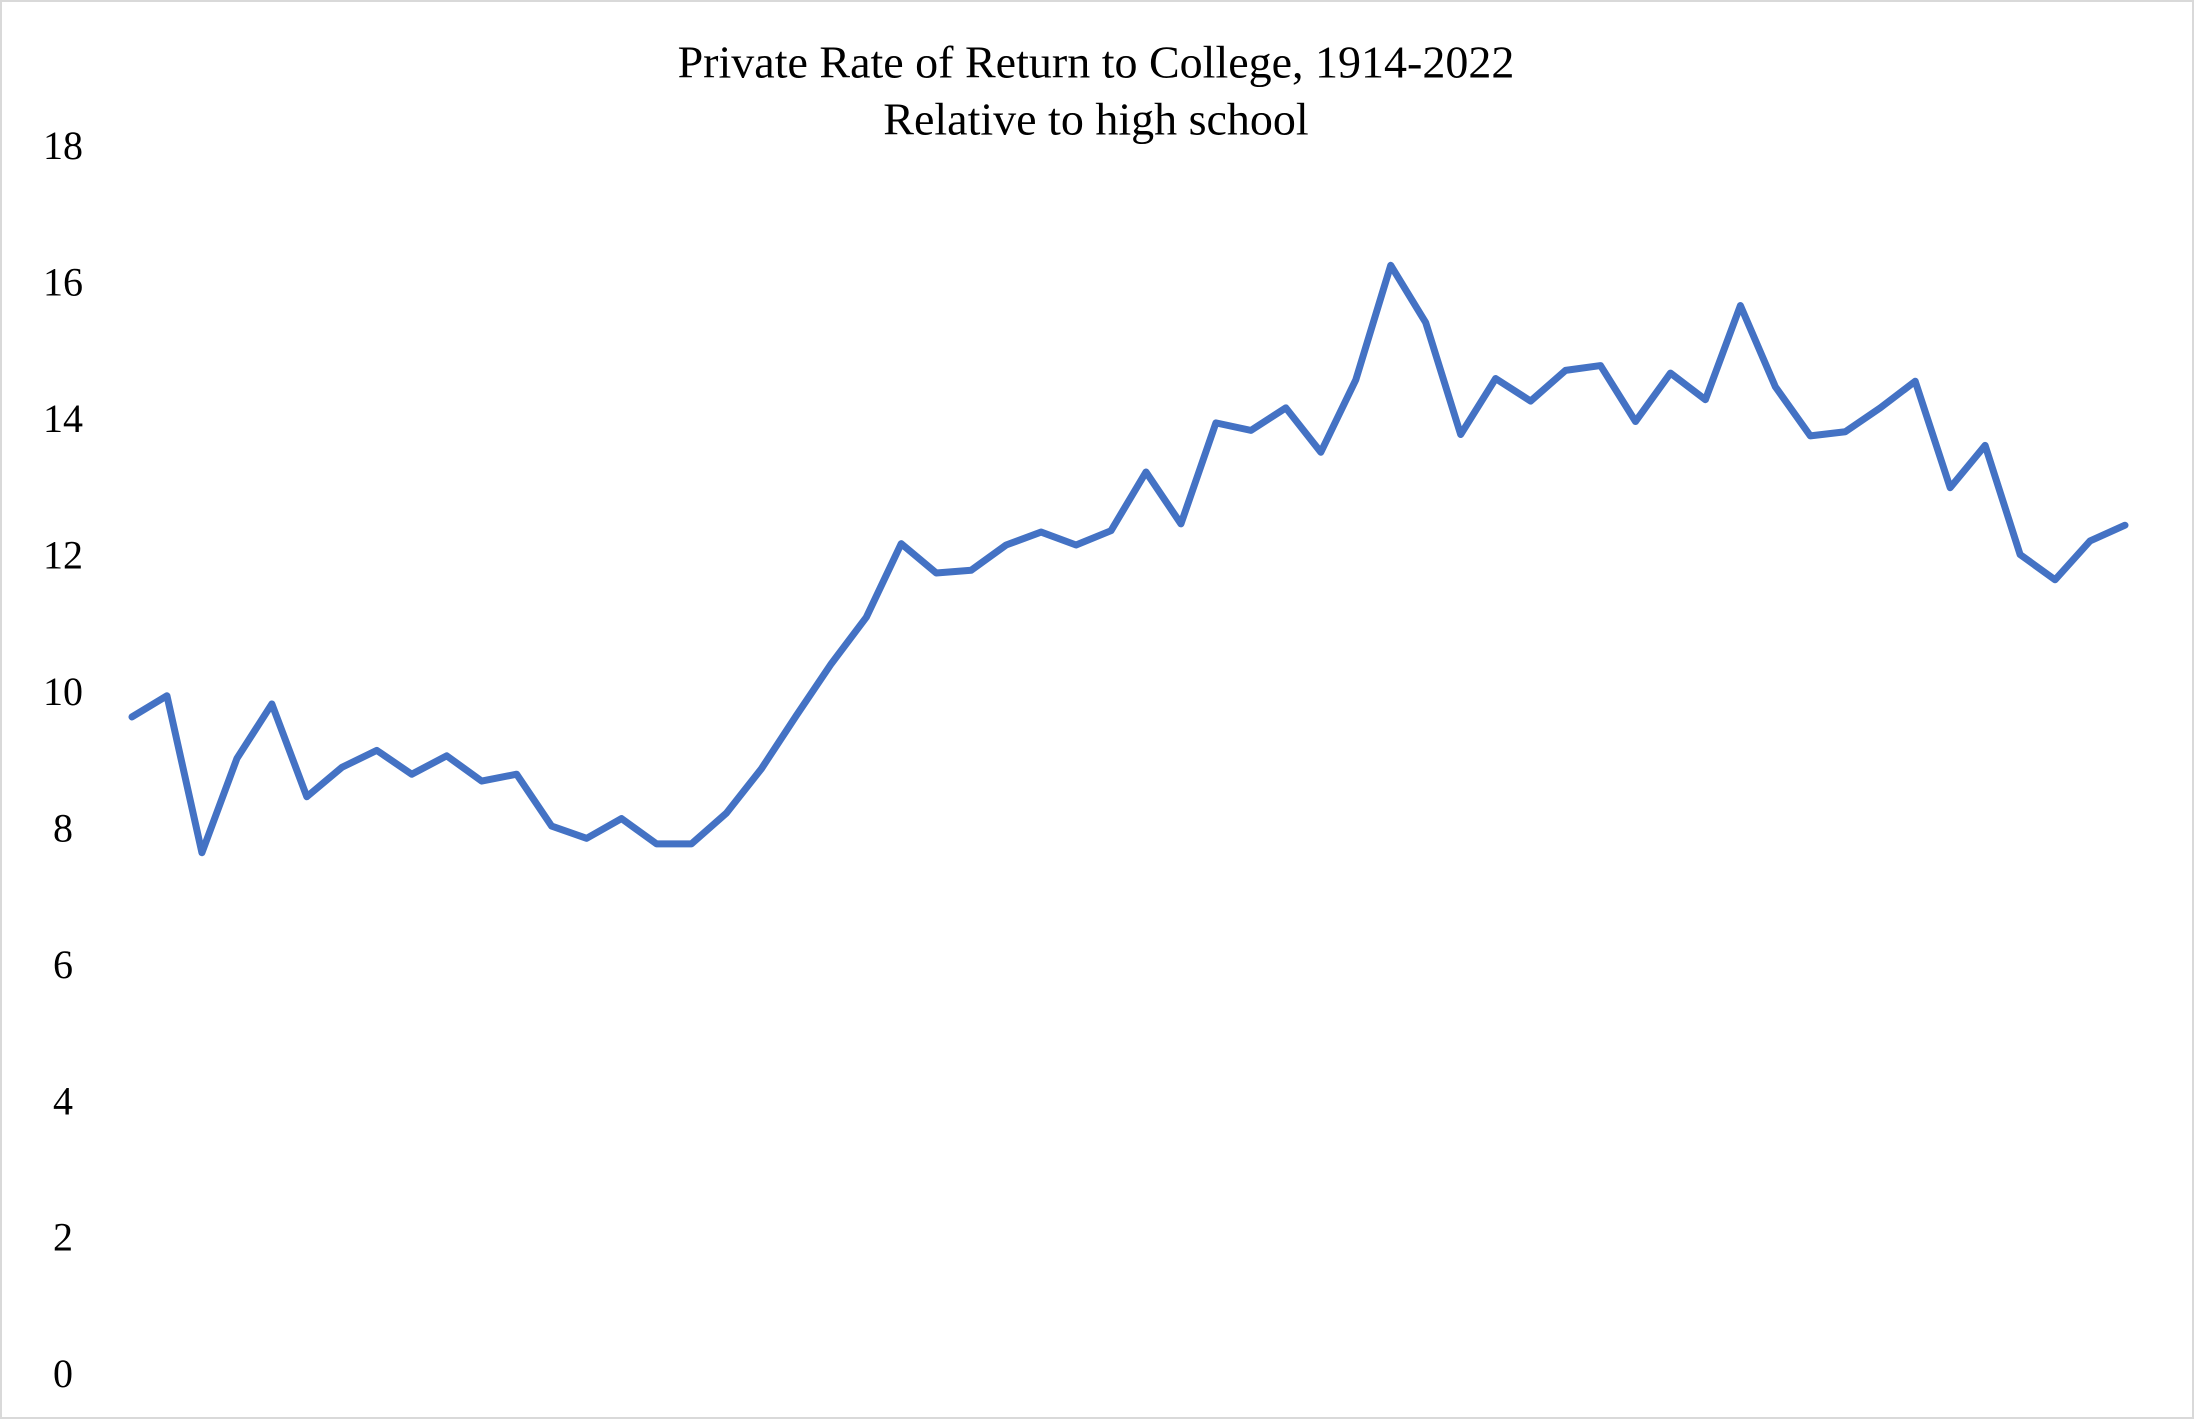 This screenshot has width=2194, height=1419. Describe the element at coordinates (1095, 119) in the screenshot. I see `chart-subtitle: Relative to high school` at that location.